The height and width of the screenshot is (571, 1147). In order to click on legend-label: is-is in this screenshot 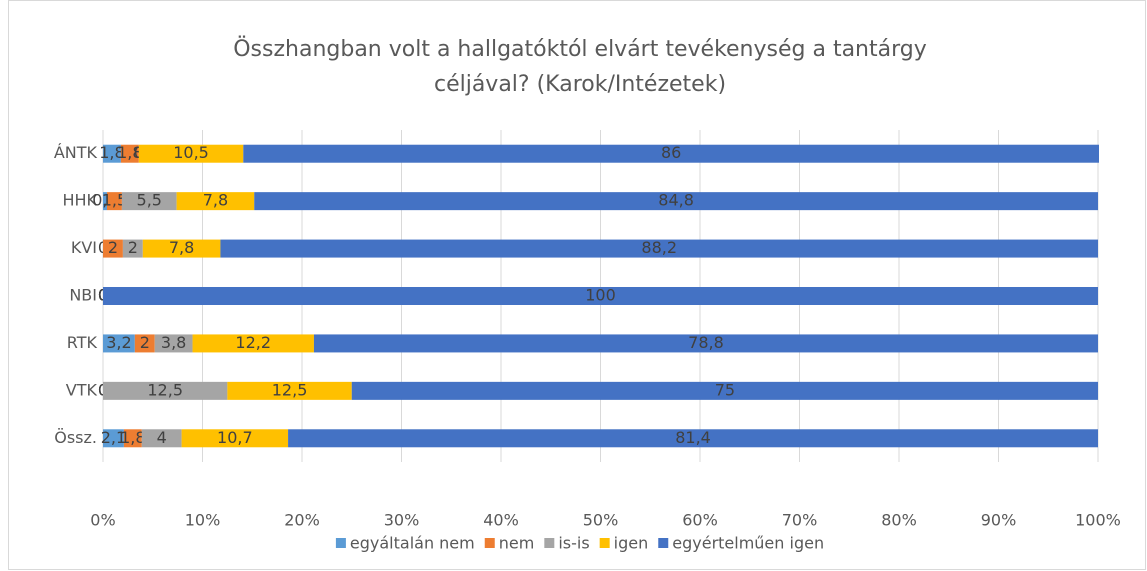, I will do `click(573, 543)`.